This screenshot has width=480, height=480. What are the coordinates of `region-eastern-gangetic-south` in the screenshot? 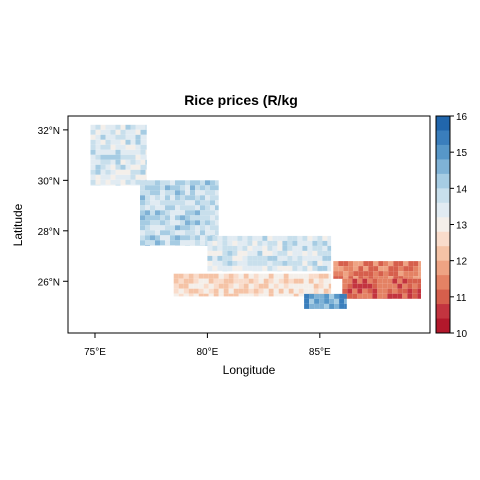 It's located at (381, 288).